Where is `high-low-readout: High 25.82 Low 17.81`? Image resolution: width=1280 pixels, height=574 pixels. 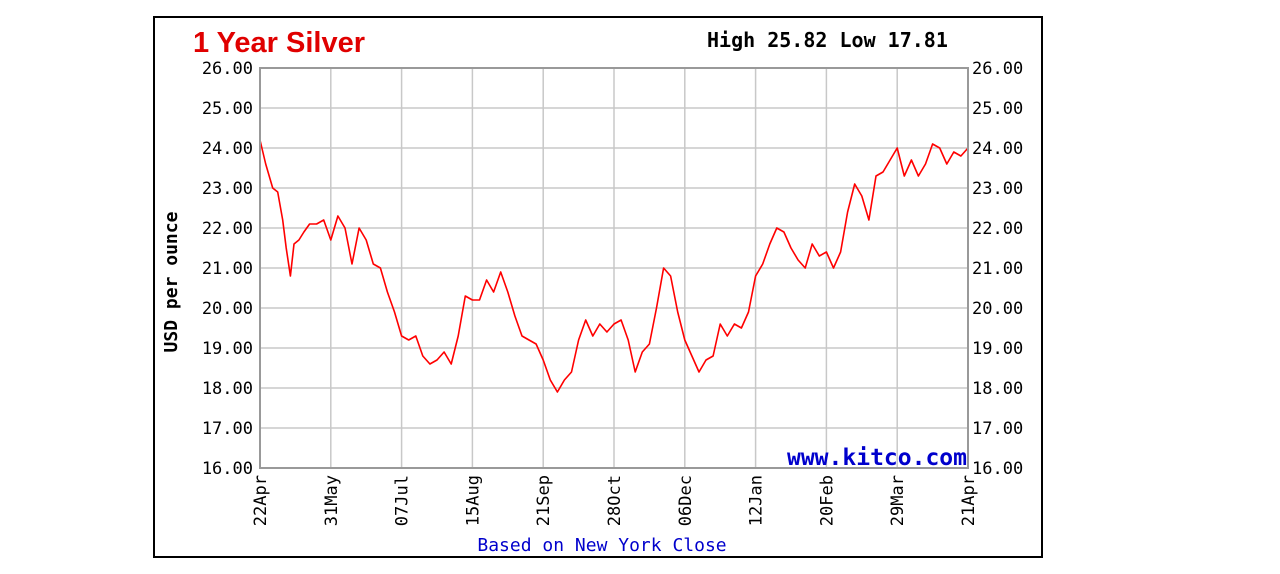
high-low-readout: High 25.82 Low 17.81 is located at coordinates (827, 40).